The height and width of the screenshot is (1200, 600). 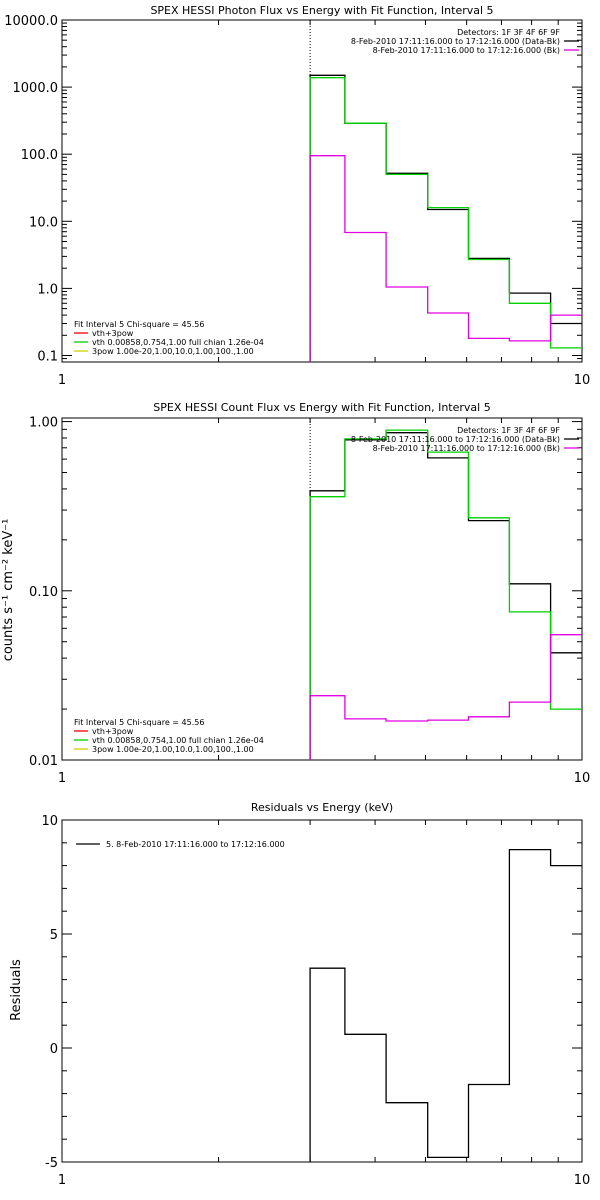 What do you see at coordinates (31, 21) in the screenshot?
I see `y-tick-label: 10000.0` at bounding box center [31, 21].